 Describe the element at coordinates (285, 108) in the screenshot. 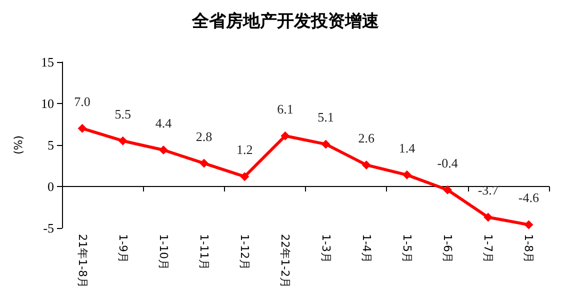

I see `data-label: 6.1` at that location.